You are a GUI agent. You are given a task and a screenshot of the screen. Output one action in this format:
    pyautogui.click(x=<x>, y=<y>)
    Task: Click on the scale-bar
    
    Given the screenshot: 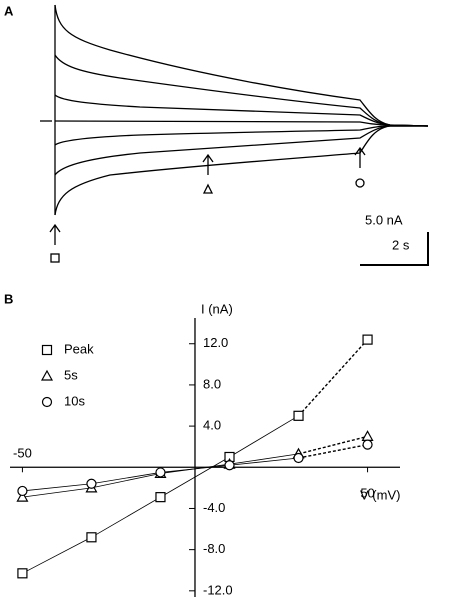 What is the action you would take?
    pyautogui.click(x=394, y=249)
    